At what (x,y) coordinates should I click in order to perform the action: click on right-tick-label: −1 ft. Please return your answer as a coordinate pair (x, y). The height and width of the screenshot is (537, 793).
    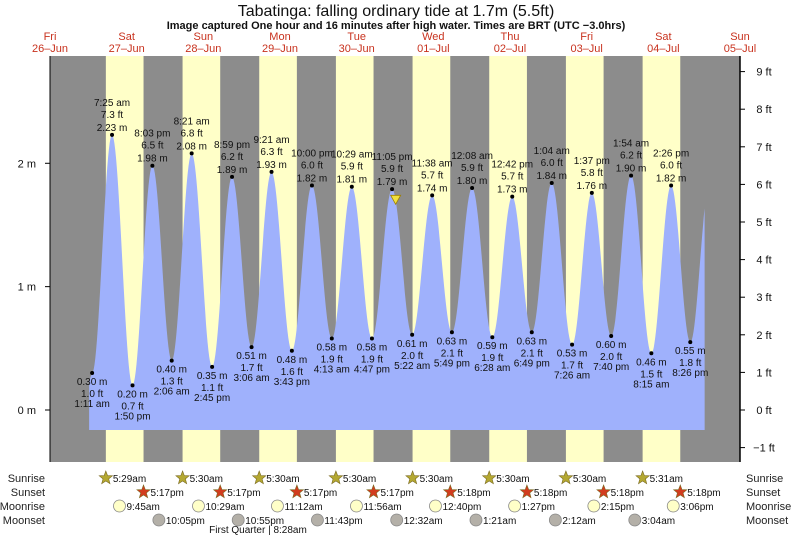
    Looking at the image, I should click on (764, 449).